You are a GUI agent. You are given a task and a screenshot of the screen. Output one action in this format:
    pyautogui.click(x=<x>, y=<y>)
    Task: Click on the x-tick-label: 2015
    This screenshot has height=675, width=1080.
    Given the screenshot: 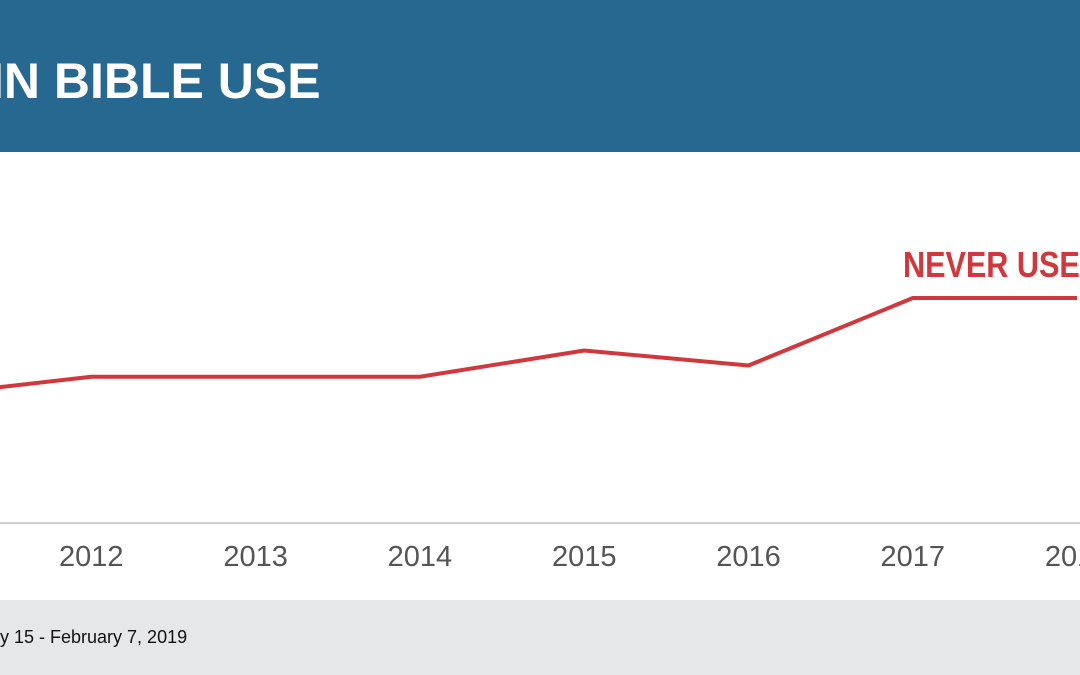 What is the action you would take?
    pyautogui.click(x=584, y=557)
    